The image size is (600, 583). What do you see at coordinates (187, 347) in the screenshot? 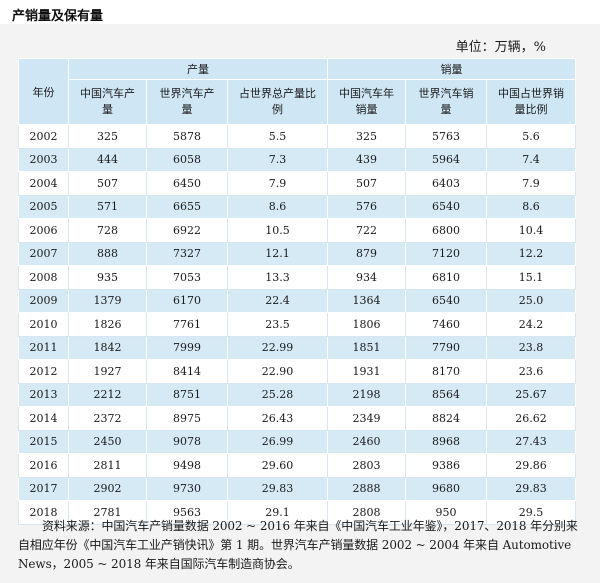
I see `table-cell: 7999` at bounding box center [187, 347].